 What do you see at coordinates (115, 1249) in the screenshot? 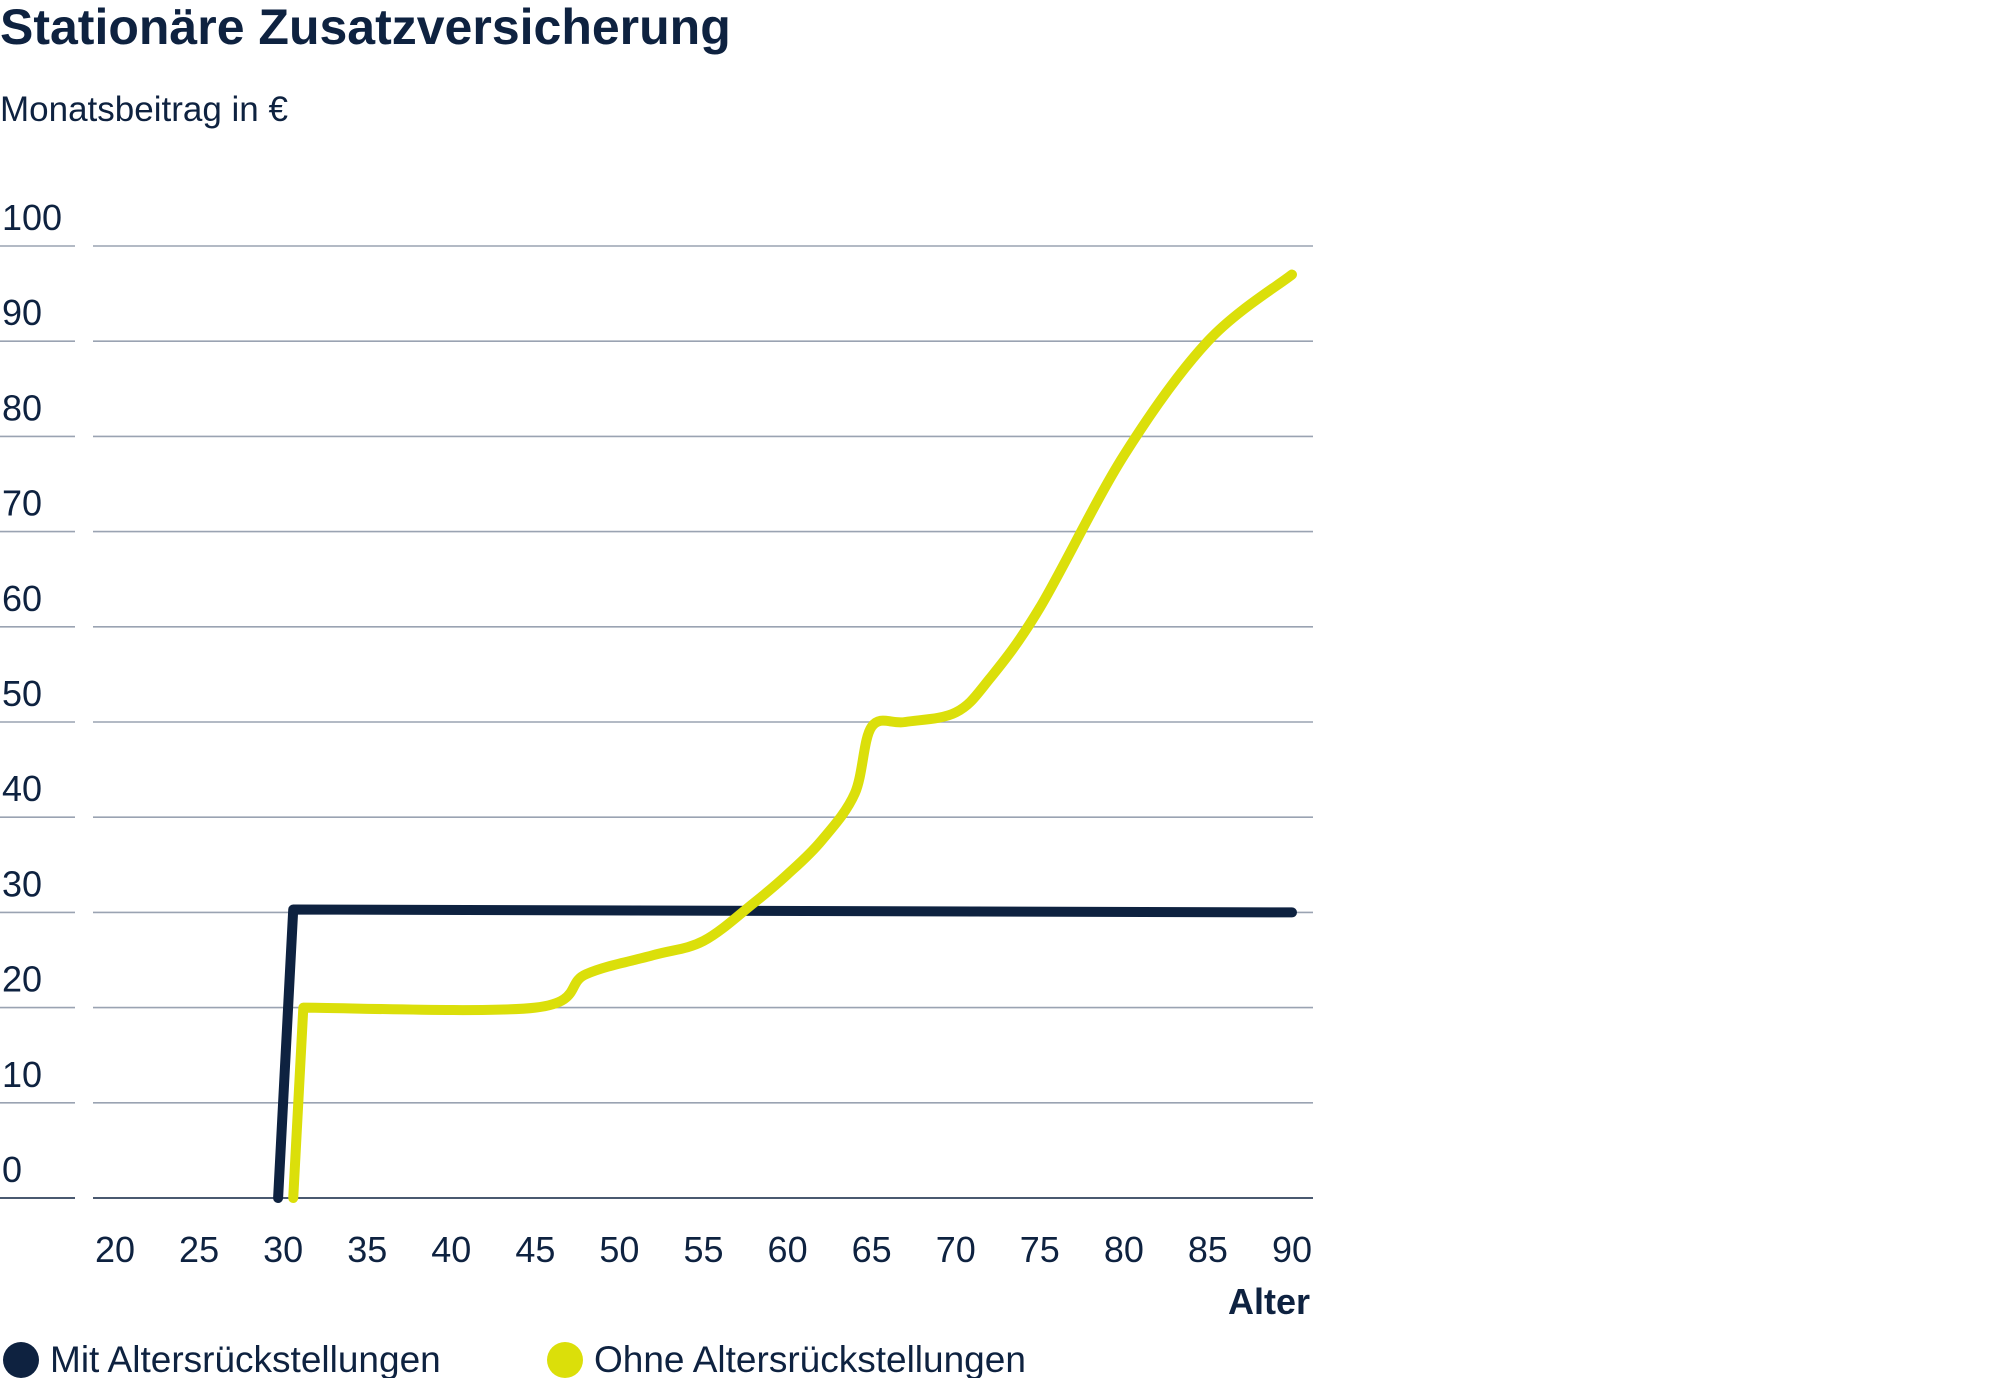
I see `x-tick-label: 20` at bounding box center [115, 1249].